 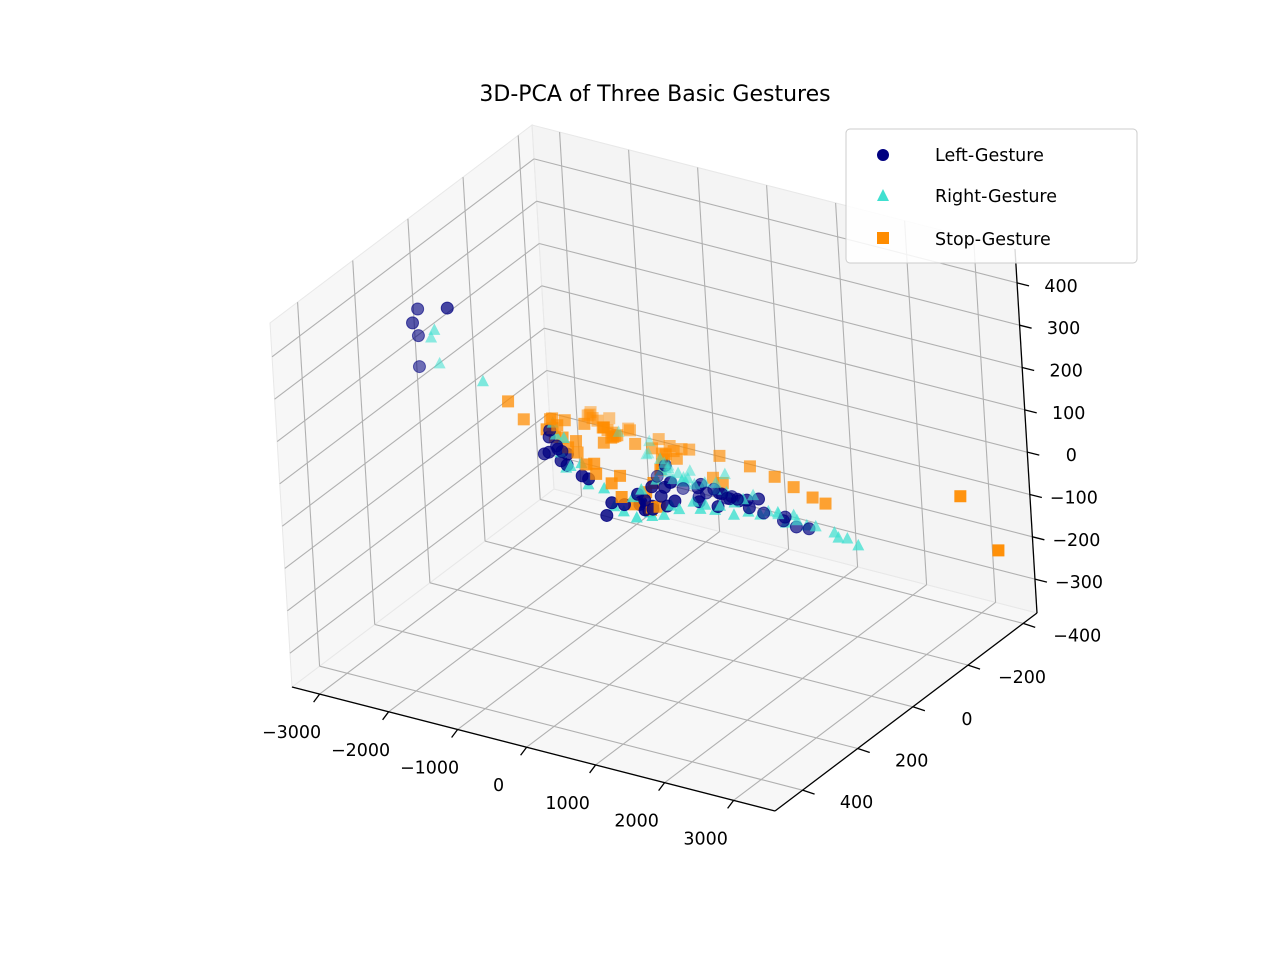 What do you see at coordinates (883, 238) in the screenshot?
I see `legend-marker-stop` at bounding box center [883, 238].